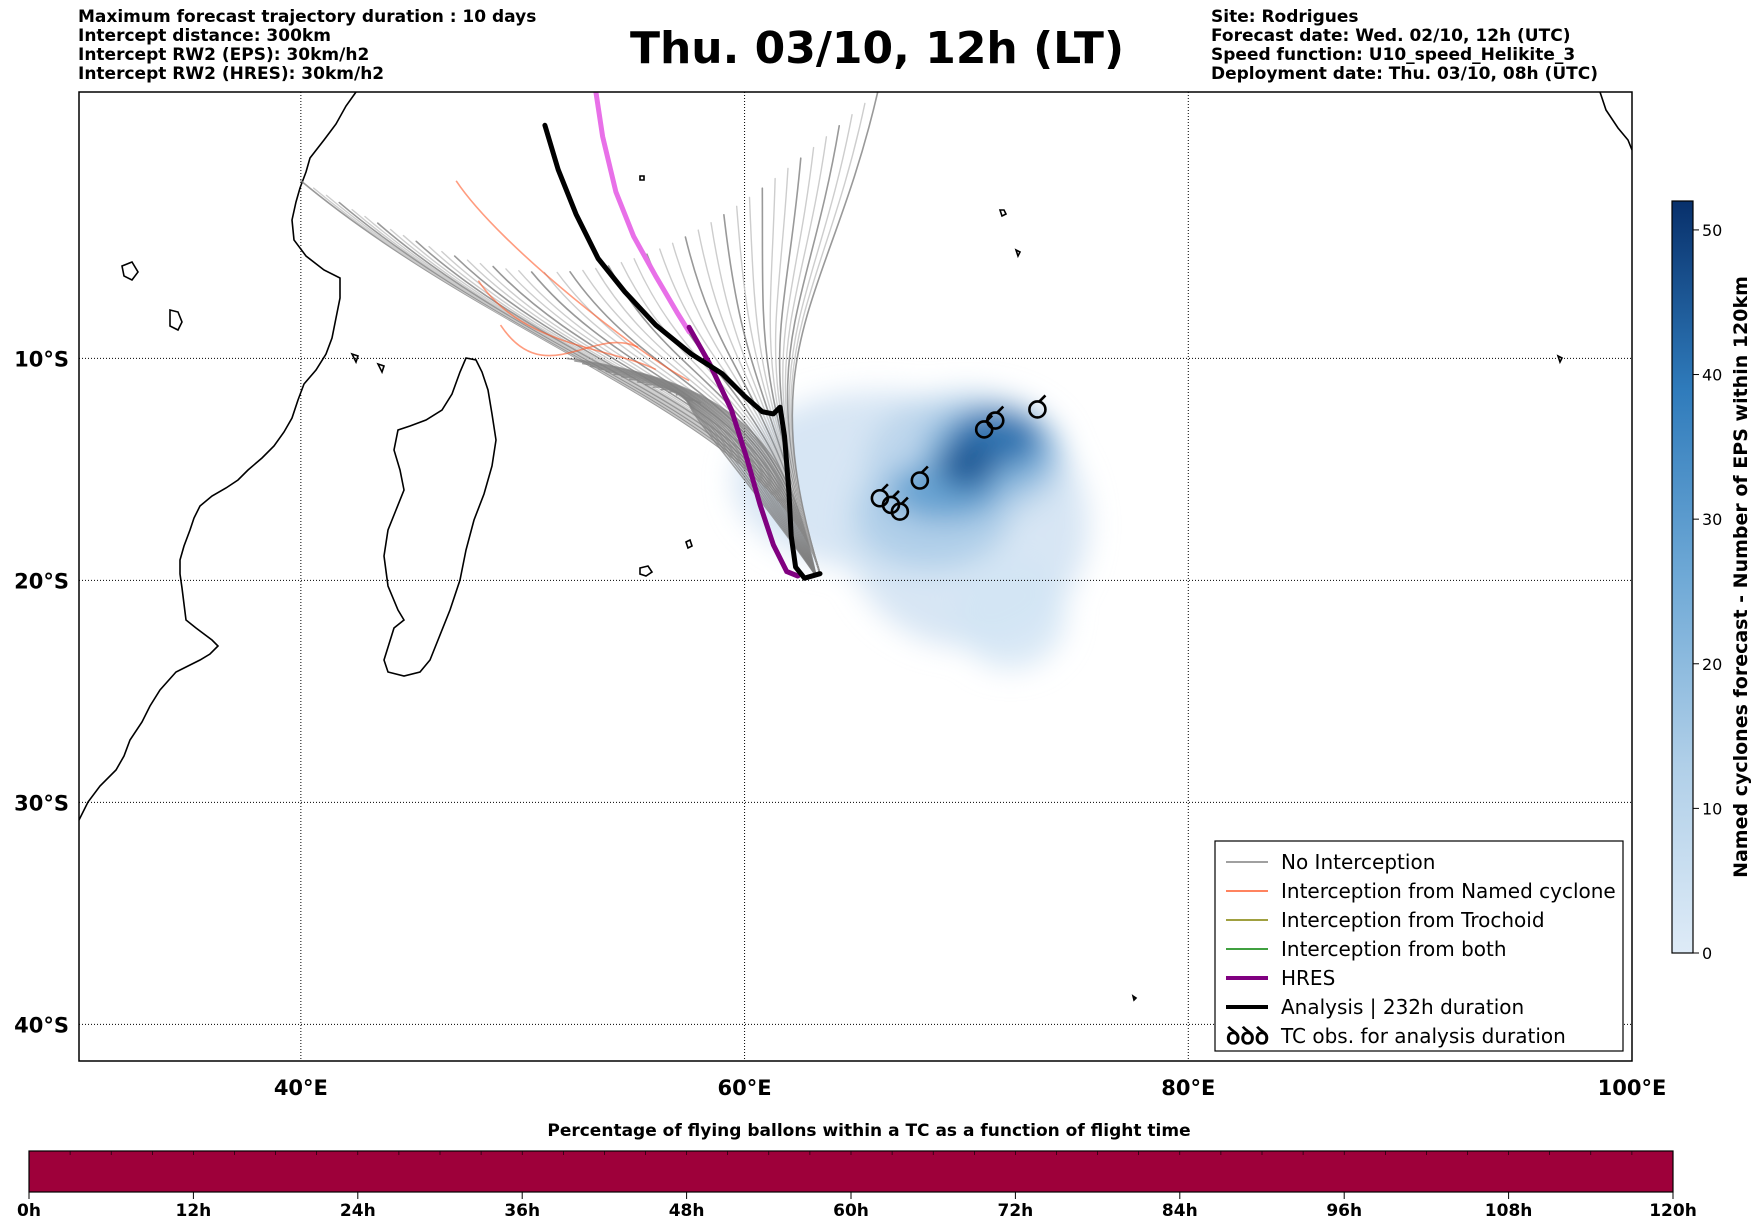  Describe the element at coordinates (29, 1211) in the screenshot. I see `timebar-tick-label: 0h` at that location.